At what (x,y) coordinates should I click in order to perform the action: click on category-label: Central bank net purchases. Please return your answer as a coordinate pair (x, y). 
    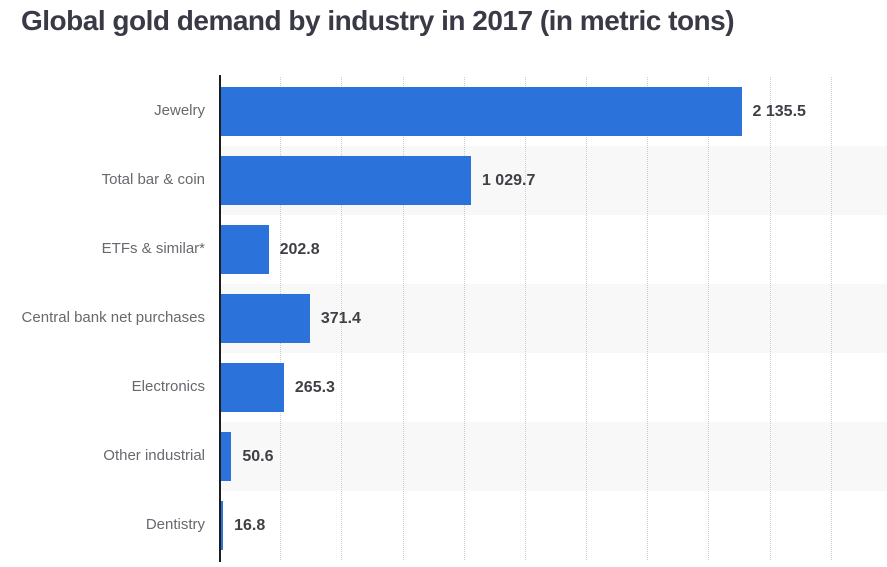
    Looking at the image, I should click on (113, 318).